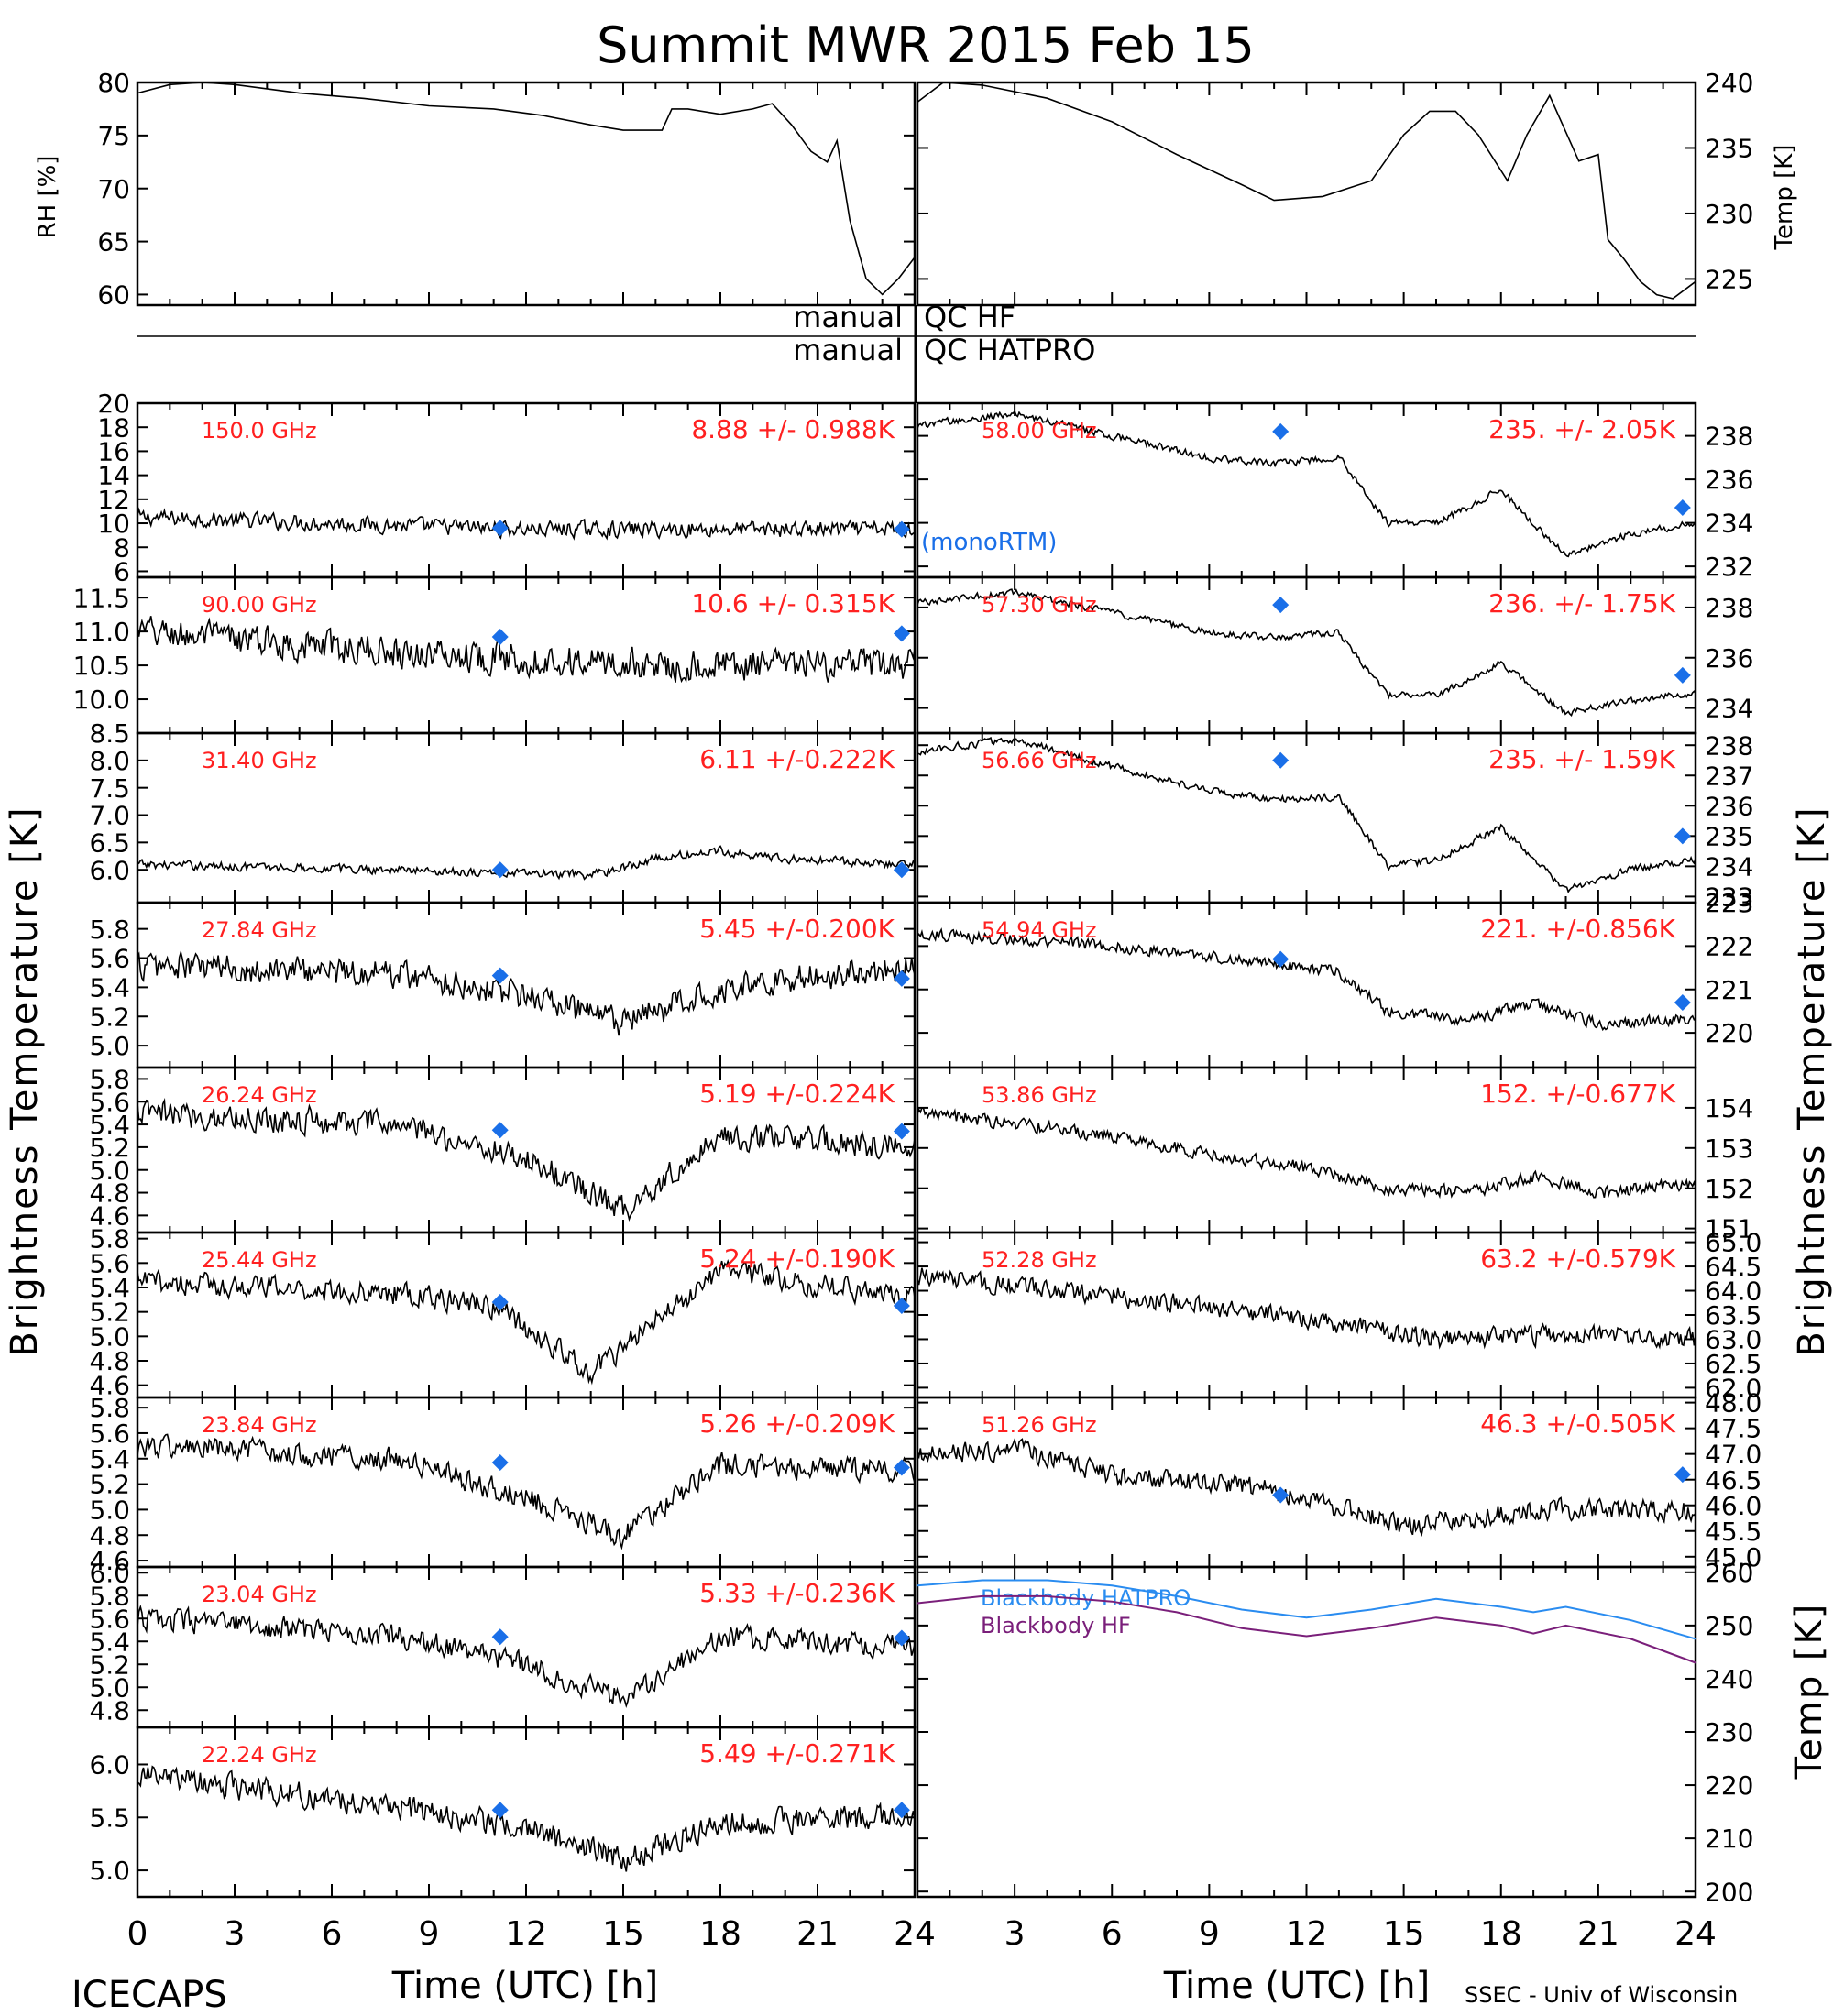 The height and width of the screenshot is (2016, 1833). What do you see at coordinates (1733, 1403) in the screenshot?
I see `ch51-ytick-label: 48.0` at bounding box center [1733, 1403].